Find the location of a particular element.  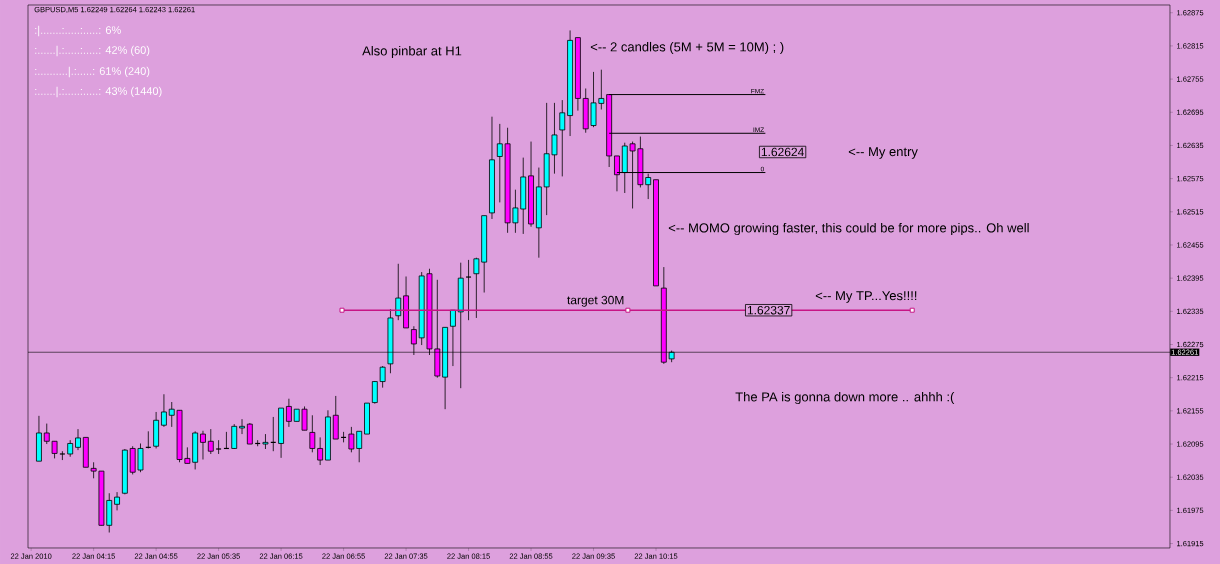

annotation: 1.62624 is located at coordinates (782, 152).